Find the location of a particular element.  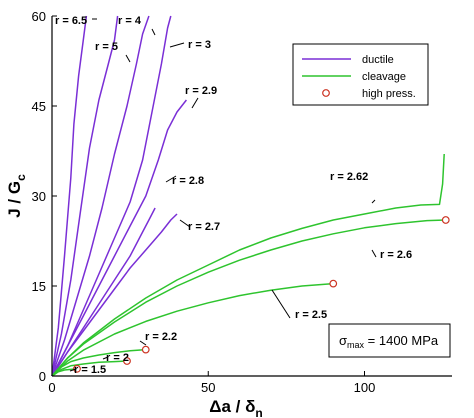

y-tick-label: 60 is located at coordinates (39, 16).